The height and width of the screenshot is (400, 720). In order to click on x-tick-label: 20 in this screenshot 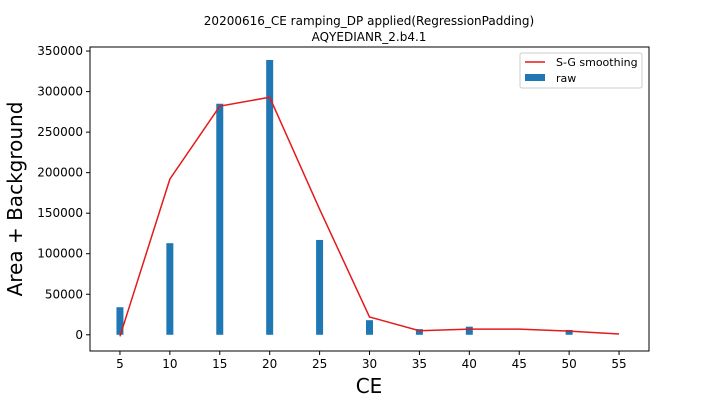, I will do `click(269, 364)`.